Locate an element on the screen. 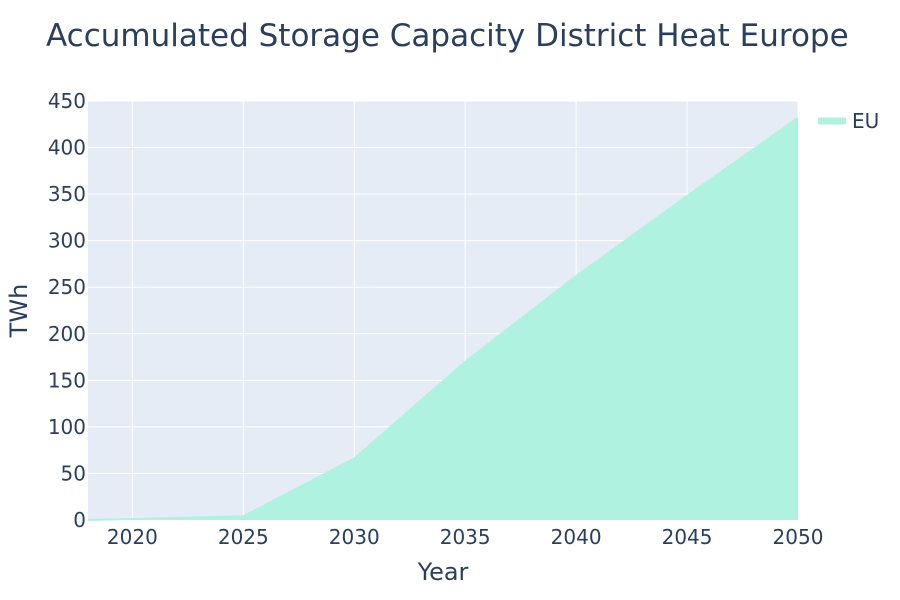  y-tick-label: 400 is located at coordinates (67, 148).